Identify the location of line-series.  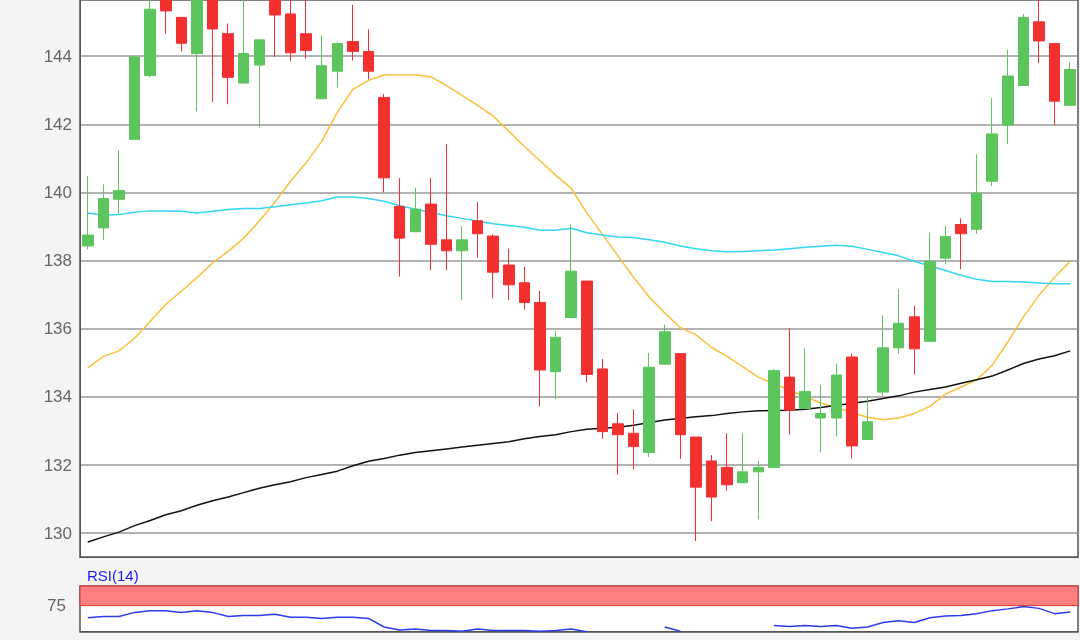
(579, 240).